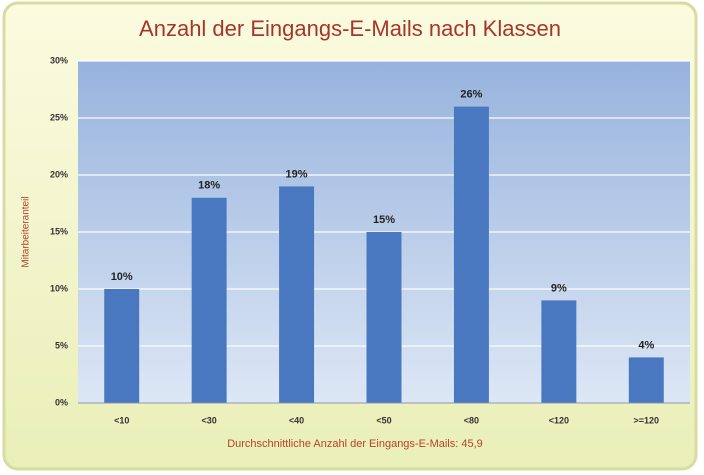  I want to click on data-label: 18%, so click(209, 186).